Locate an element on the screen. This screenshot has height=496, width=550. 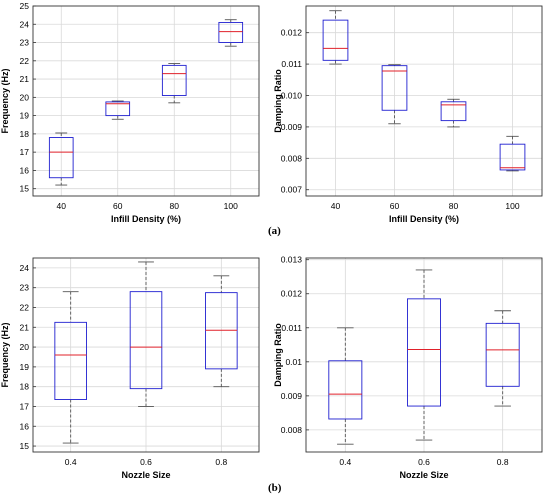
y-tick-label: 25 is located at coordinates (25, 6).